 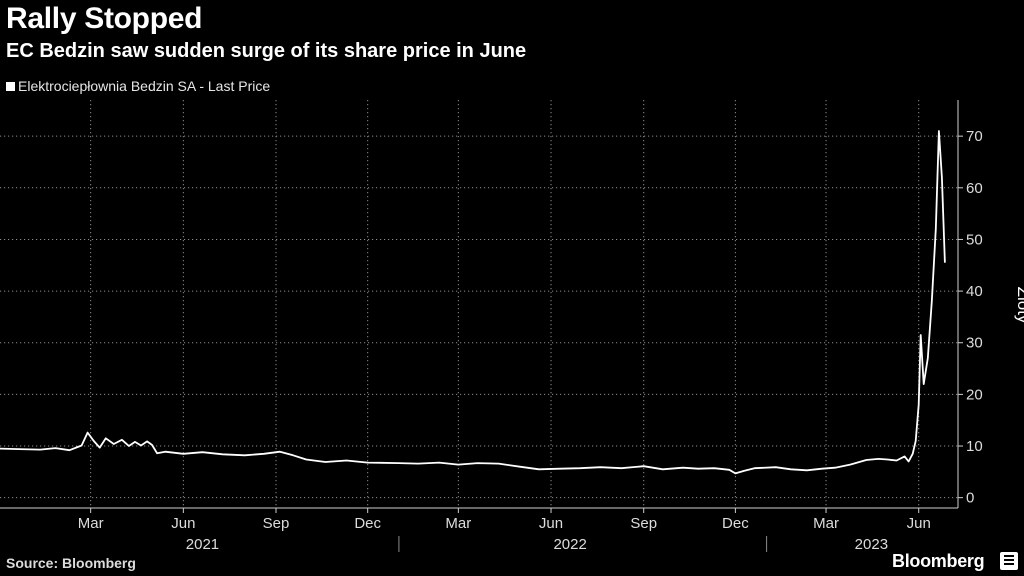 I want to click on bloomberg-logo: Bloomberg, so click(x=938, y=561).